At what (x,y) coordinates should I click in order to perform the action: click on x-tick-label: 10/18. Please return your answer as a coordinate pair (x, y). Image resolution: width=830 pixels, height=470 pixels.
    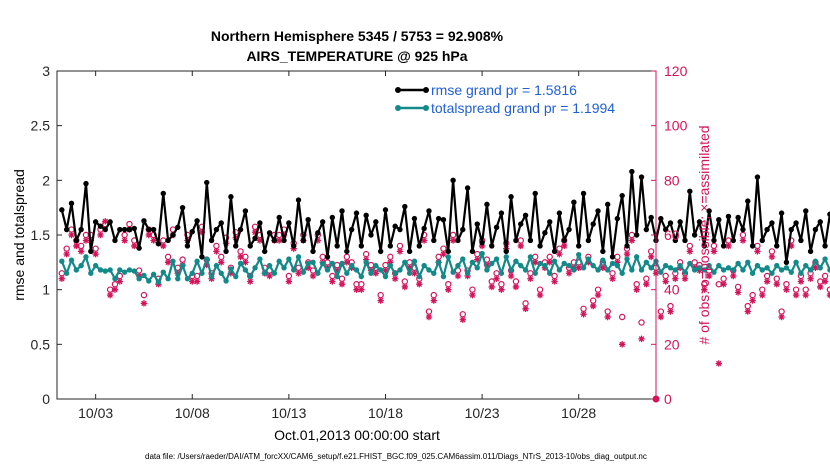
    Looking at the image, I should click on (385, 413).